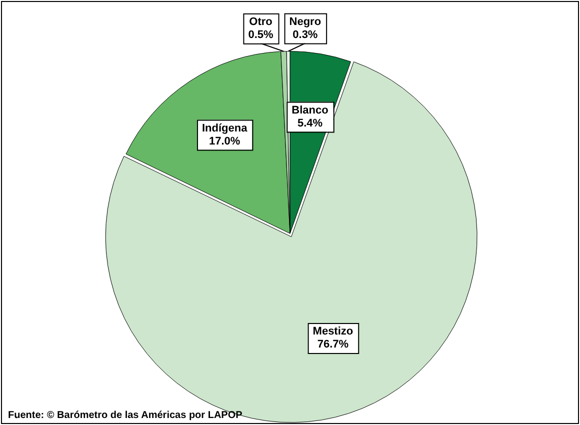  What do you see at coordinates (261, 22) in the screenshot?
I see `slice-label: Otro` at bounding box center [261, 22].